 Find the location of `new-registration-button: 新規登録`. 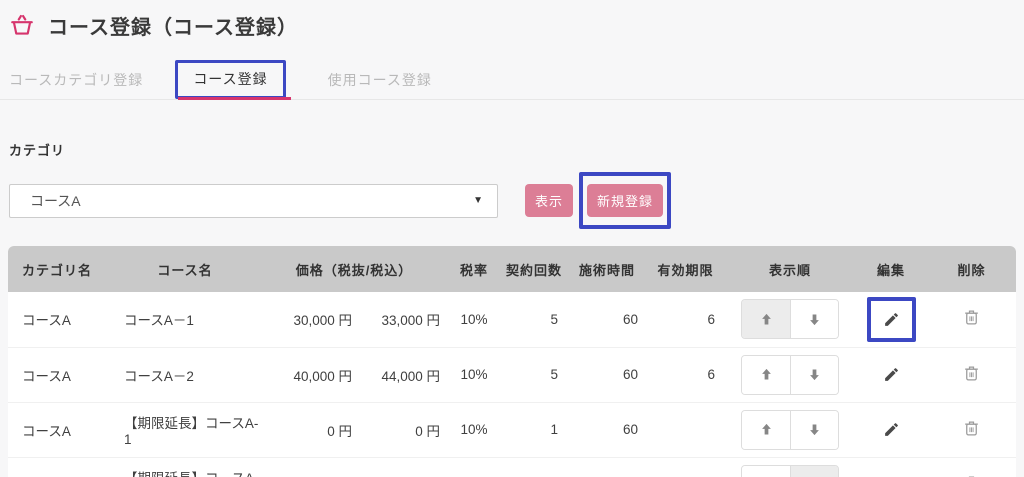

new-registration-button: 新規登録 is located at coordinates (625, 200).